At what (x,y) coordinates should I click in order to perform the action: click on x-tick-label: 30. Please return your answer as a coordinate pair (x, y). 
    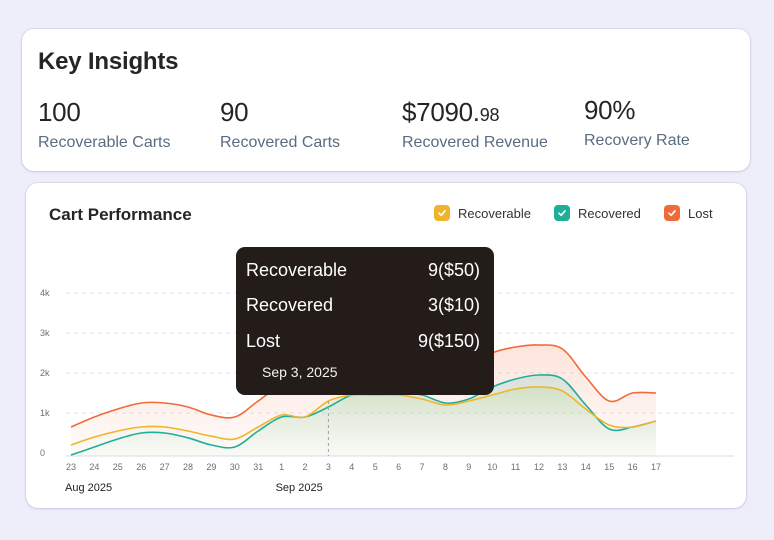
    Looking at the image, I should click on (235, 467).